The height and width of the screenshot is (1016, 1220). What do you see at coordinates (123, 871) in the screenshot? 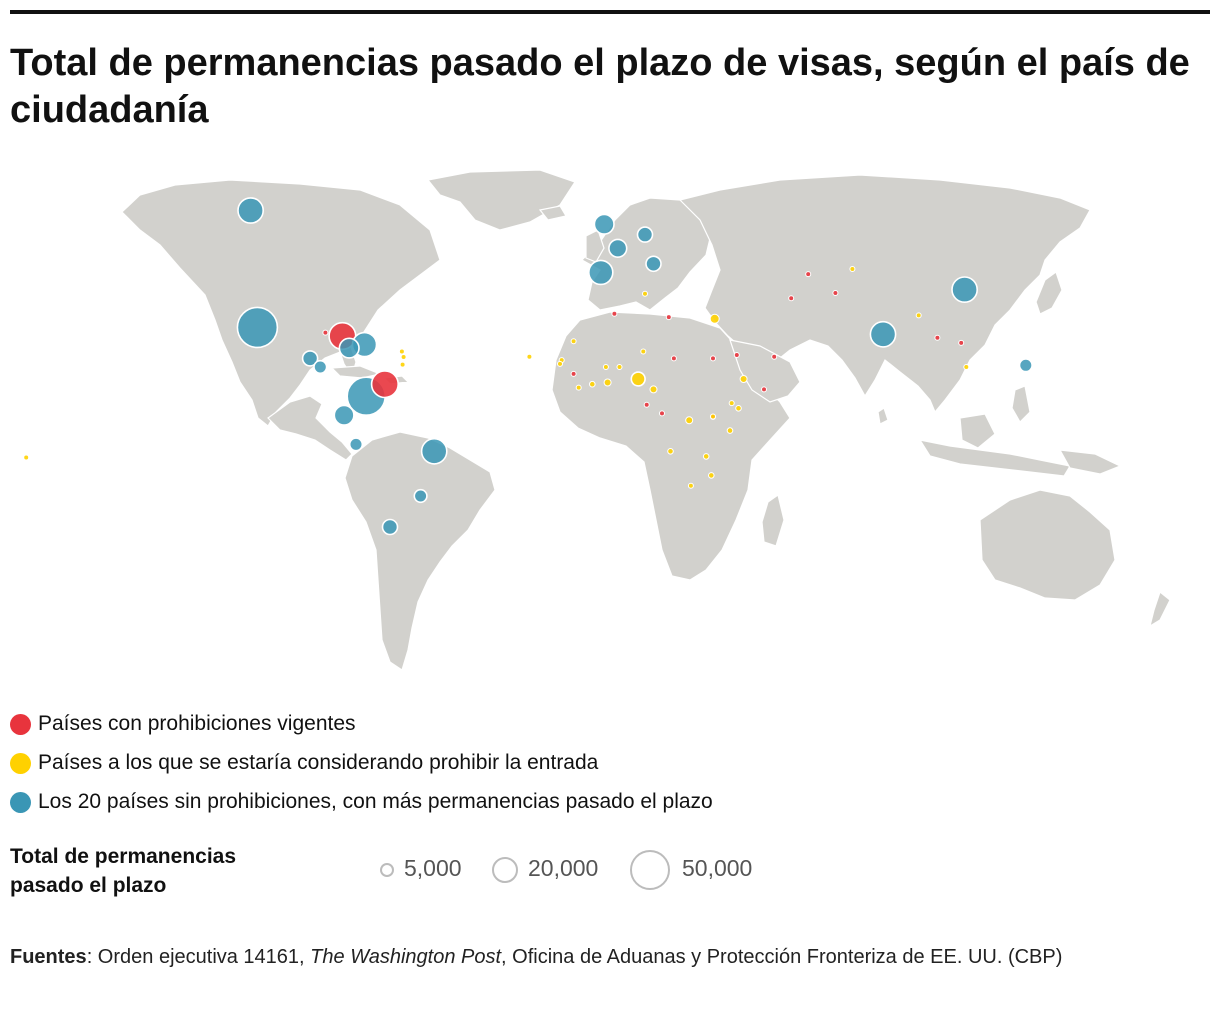
I see `size-legend-title: Total de permanencias pasado el plazo` at bounding box center [123, 871].